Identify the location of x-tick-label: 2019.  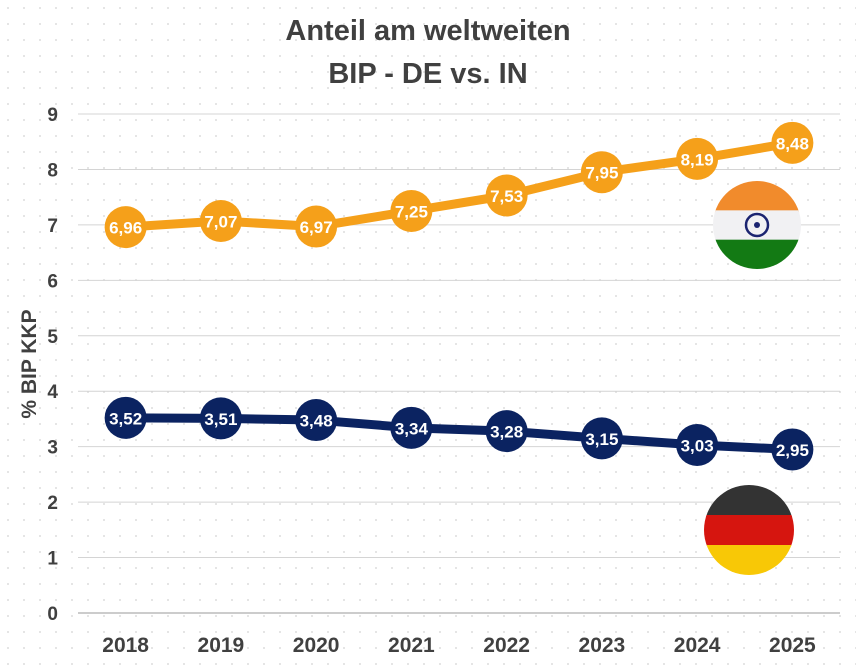
(221, 645).